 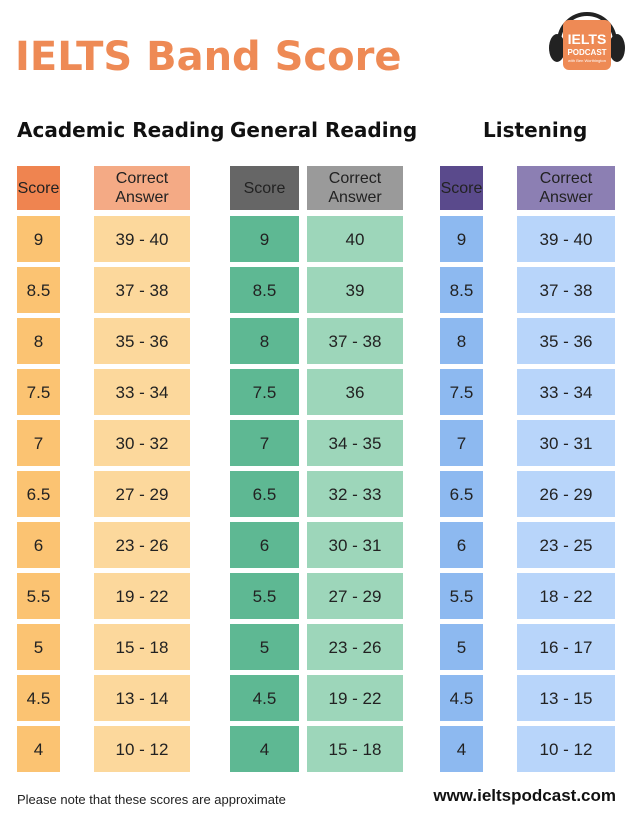 I want to click on general-reading-answer-cell: 27 - 29, so click(x=355, y=596).